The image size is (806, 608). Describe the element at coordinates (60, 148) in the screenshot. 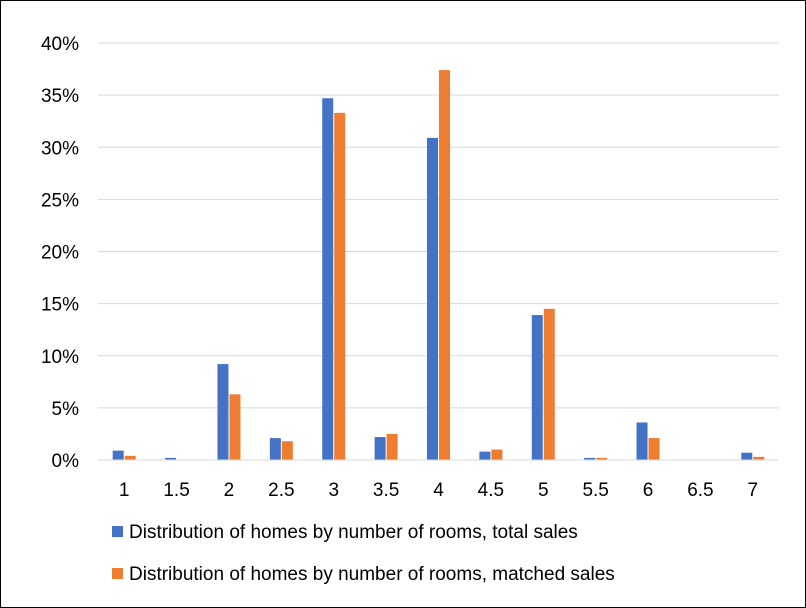

I see `y-tick-label: 30%` at that location.